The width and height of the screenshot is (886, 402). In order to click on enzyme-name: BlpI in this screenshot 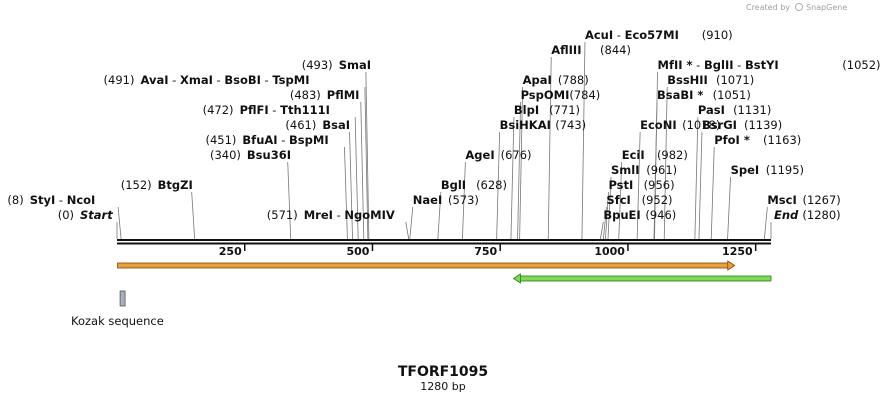, I will do `click(526, 110)`.